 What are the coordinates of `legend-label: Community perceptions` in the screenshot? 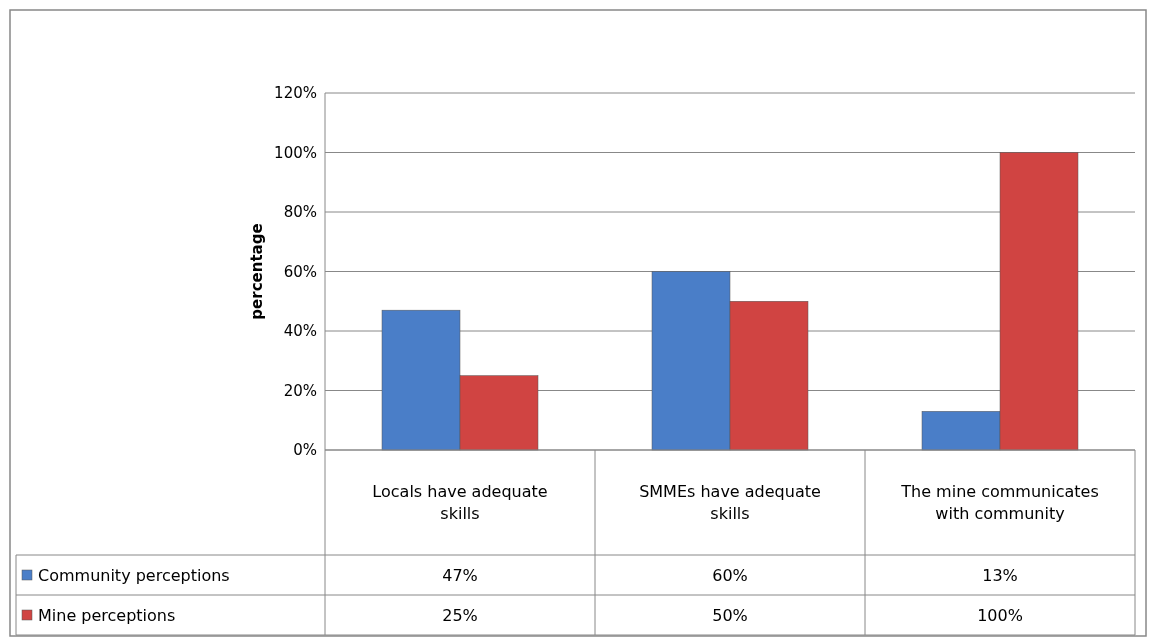 It's located at (134, 575).